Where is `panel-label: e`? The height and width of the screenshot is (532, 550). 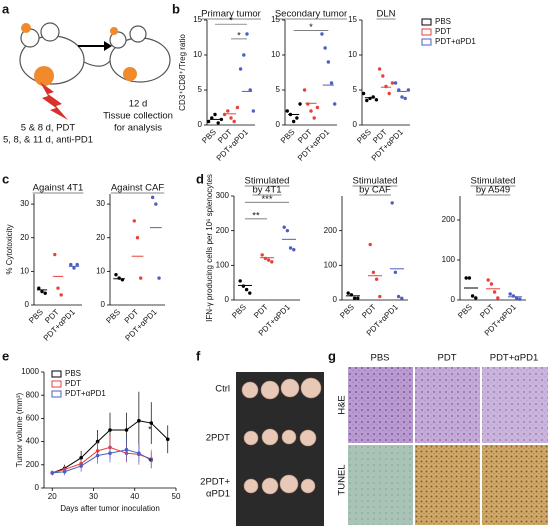 panel-label: e is located at coordinates (5, 355).